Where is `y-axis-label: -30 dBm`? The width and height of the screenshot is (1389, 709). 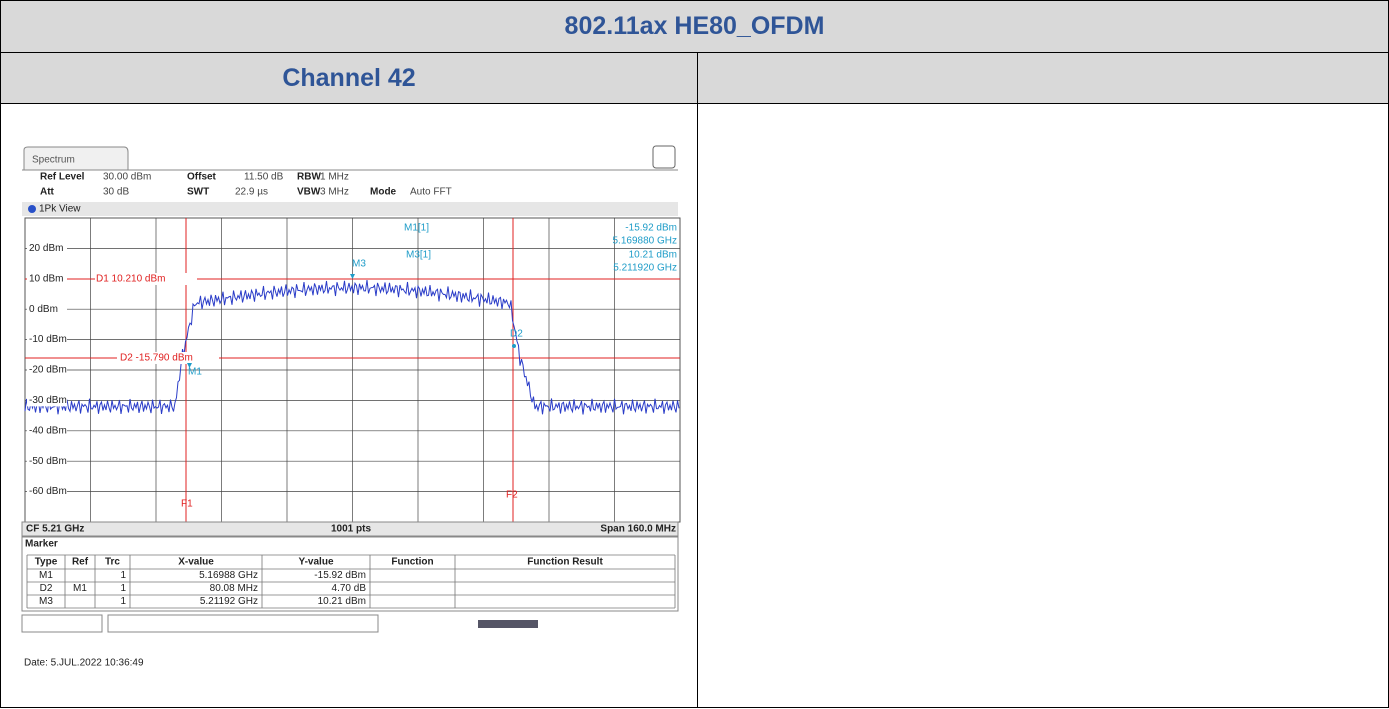
y-axis-label: -30 dBm is located at coordinates (48, 400).